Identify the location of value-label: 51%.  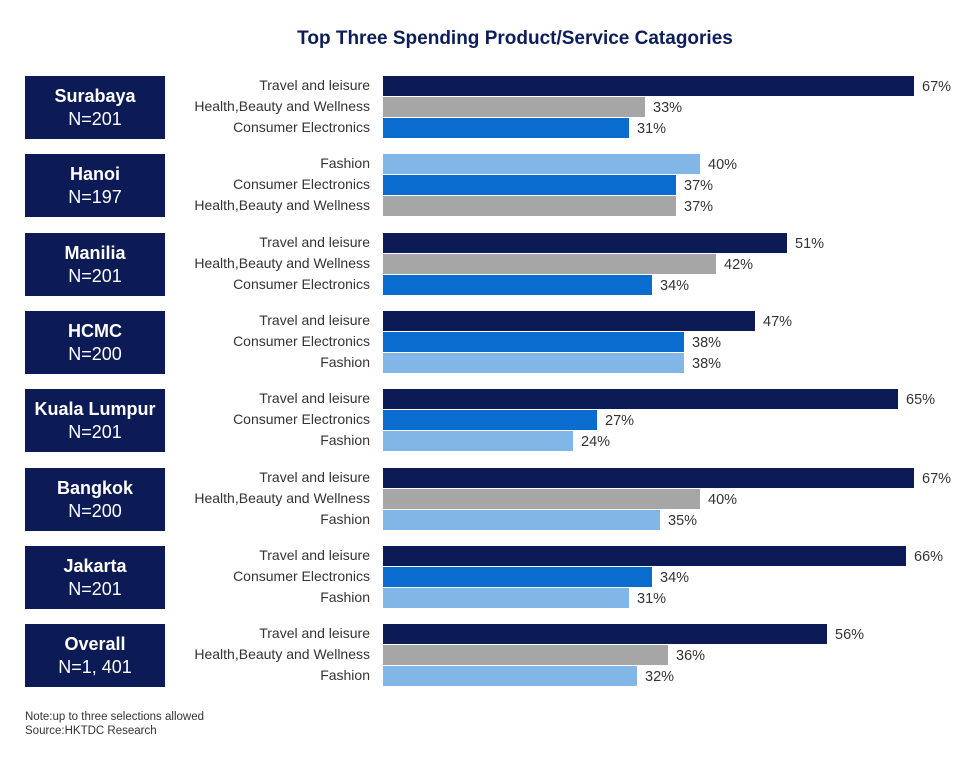
(810, 244).